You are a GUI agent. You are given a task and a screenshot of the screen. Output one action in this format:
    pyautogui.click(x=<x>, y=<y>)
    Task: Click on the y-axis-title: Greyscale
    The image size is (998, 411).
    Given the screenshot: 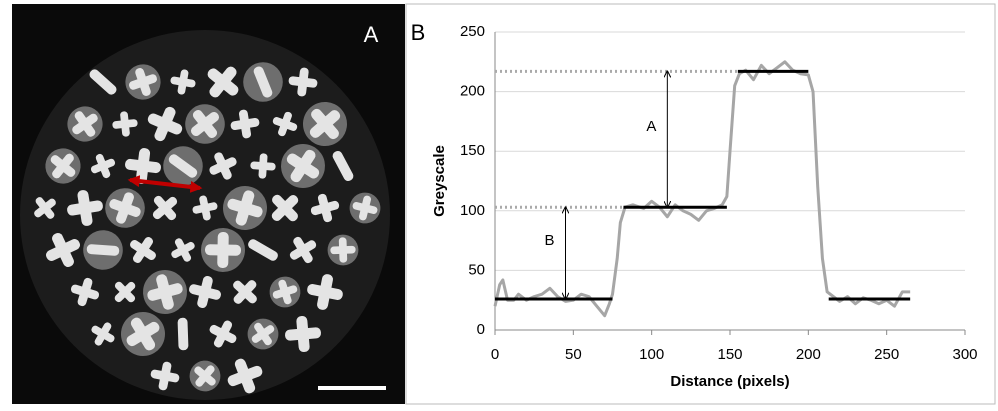 What is the action you would take?
    pyautogui.click(x=439, y=181)
    